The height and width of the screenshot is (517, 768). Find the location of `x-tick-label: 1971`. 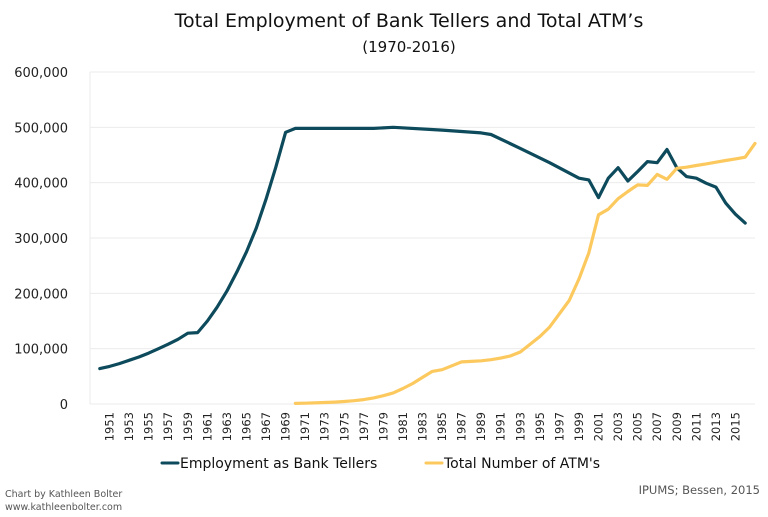

x-tick-label: 1971 is located at coordinates (305, 426).